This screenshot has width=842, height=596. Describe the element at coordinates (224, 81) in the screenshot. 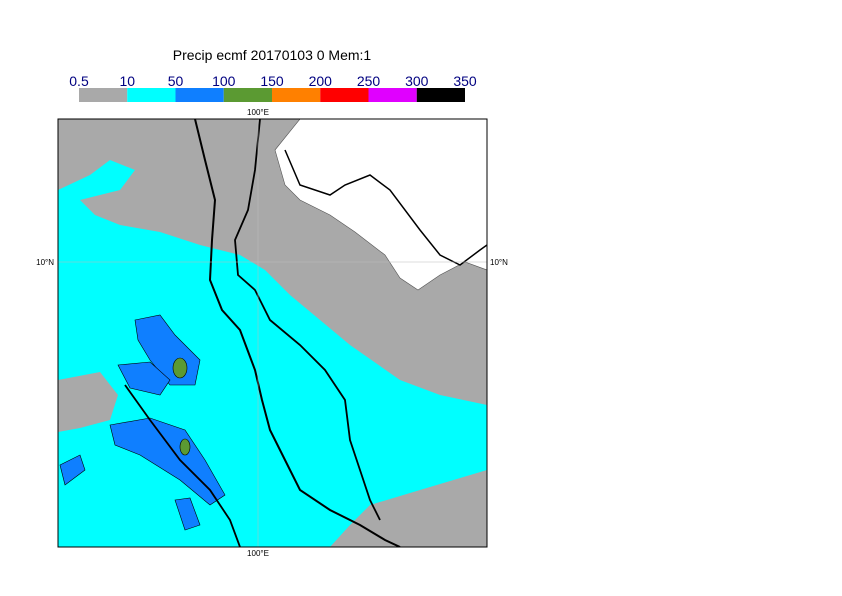

I see `colorbar-label: 100` at that location.